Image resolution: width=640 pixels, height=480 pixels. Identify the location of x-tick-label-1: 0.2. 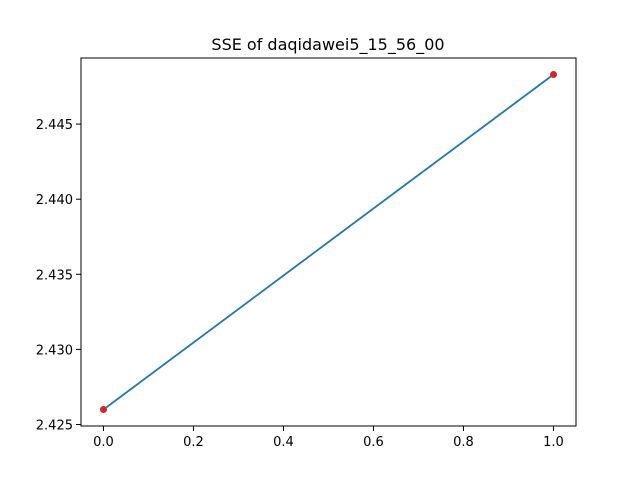
(193, 442).